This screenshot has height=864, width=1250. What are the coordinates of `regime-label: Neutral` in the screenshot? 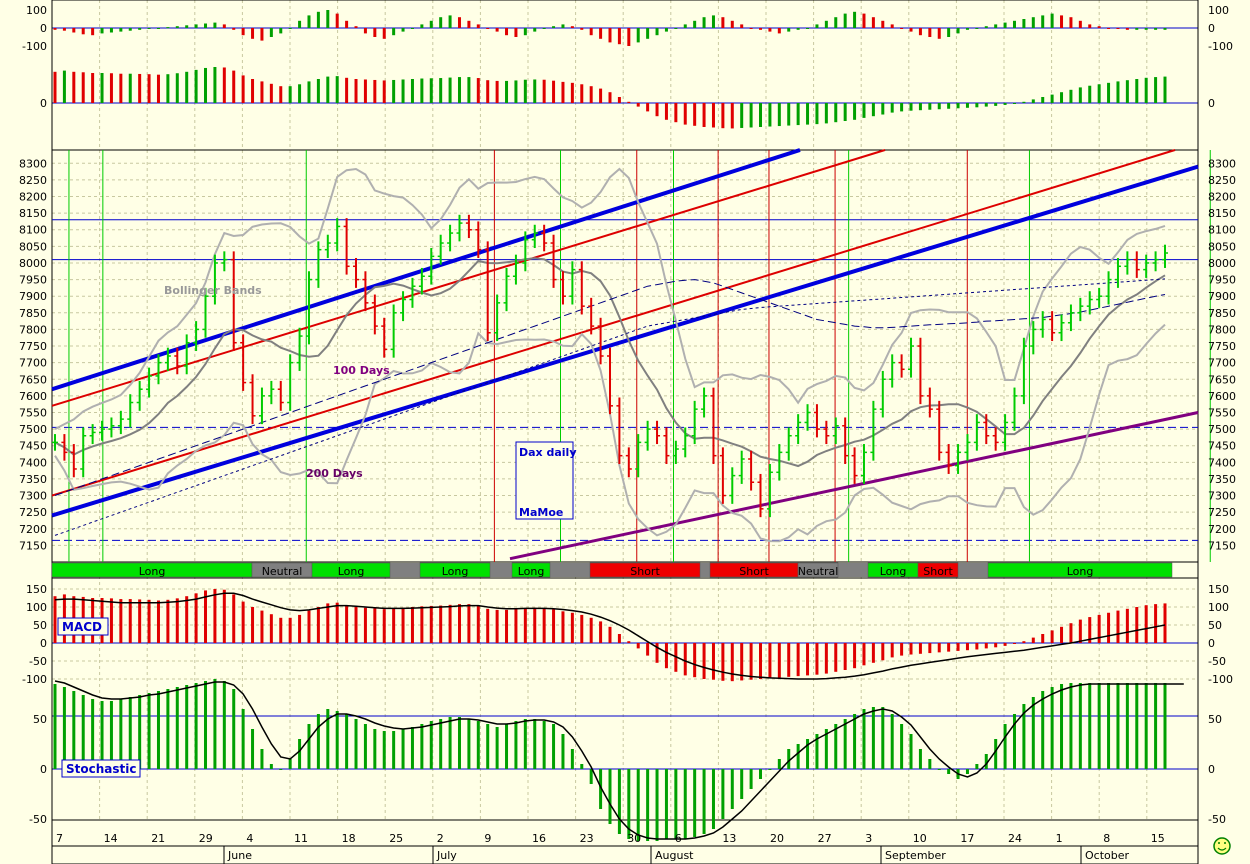 It's located at (818, 571).